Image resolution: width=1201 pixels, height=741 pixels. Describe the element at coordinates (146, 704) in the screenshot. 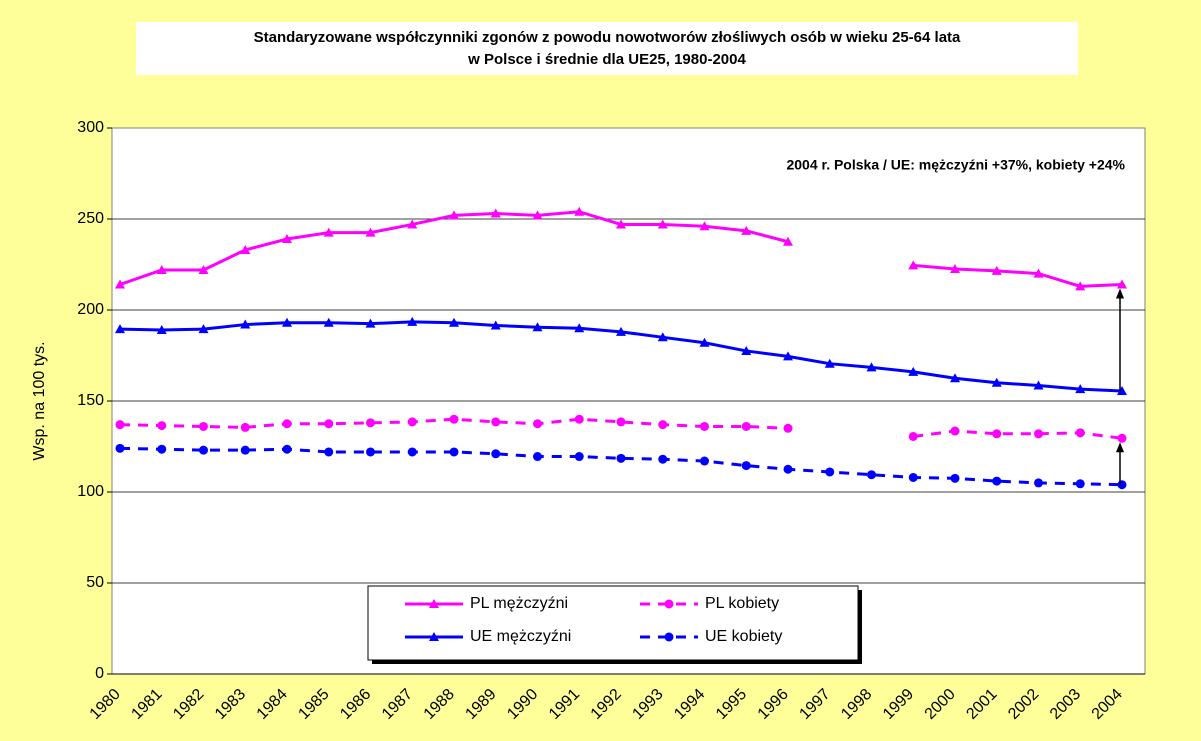

I see `x-tick-label: 1981` at that location.